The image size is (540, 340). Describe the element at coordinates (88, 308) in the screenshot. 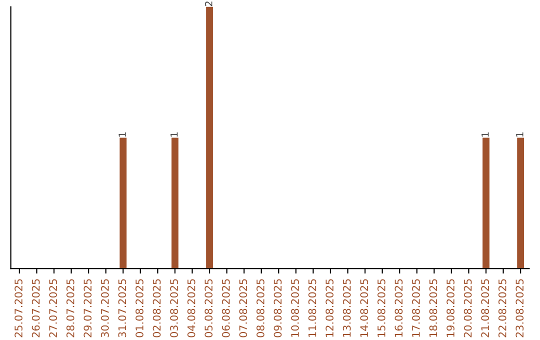

I see `x-tick-label: 29.07.2025` at that location.